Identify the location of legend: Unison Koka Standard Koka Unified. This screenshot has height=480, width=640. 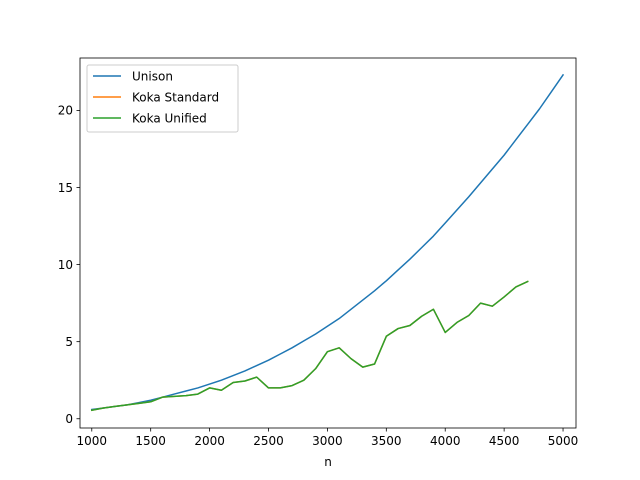
(162, 98).